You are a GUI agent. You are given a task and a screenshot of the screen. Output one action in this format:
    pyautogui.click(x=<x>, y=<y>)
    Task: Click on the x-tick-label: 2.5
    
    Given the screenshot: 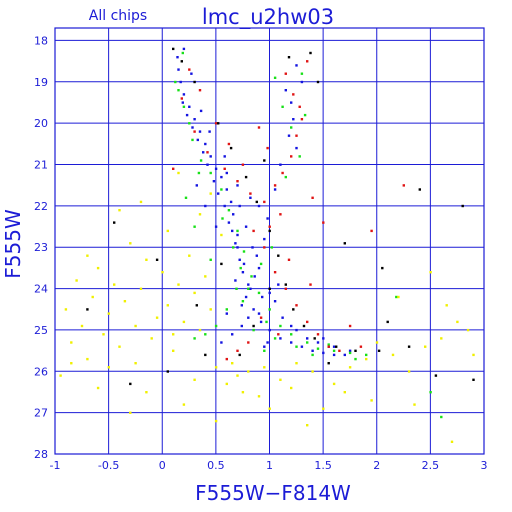 What is the action you would take?
    pyautogui.click(x=431, y=465)
    